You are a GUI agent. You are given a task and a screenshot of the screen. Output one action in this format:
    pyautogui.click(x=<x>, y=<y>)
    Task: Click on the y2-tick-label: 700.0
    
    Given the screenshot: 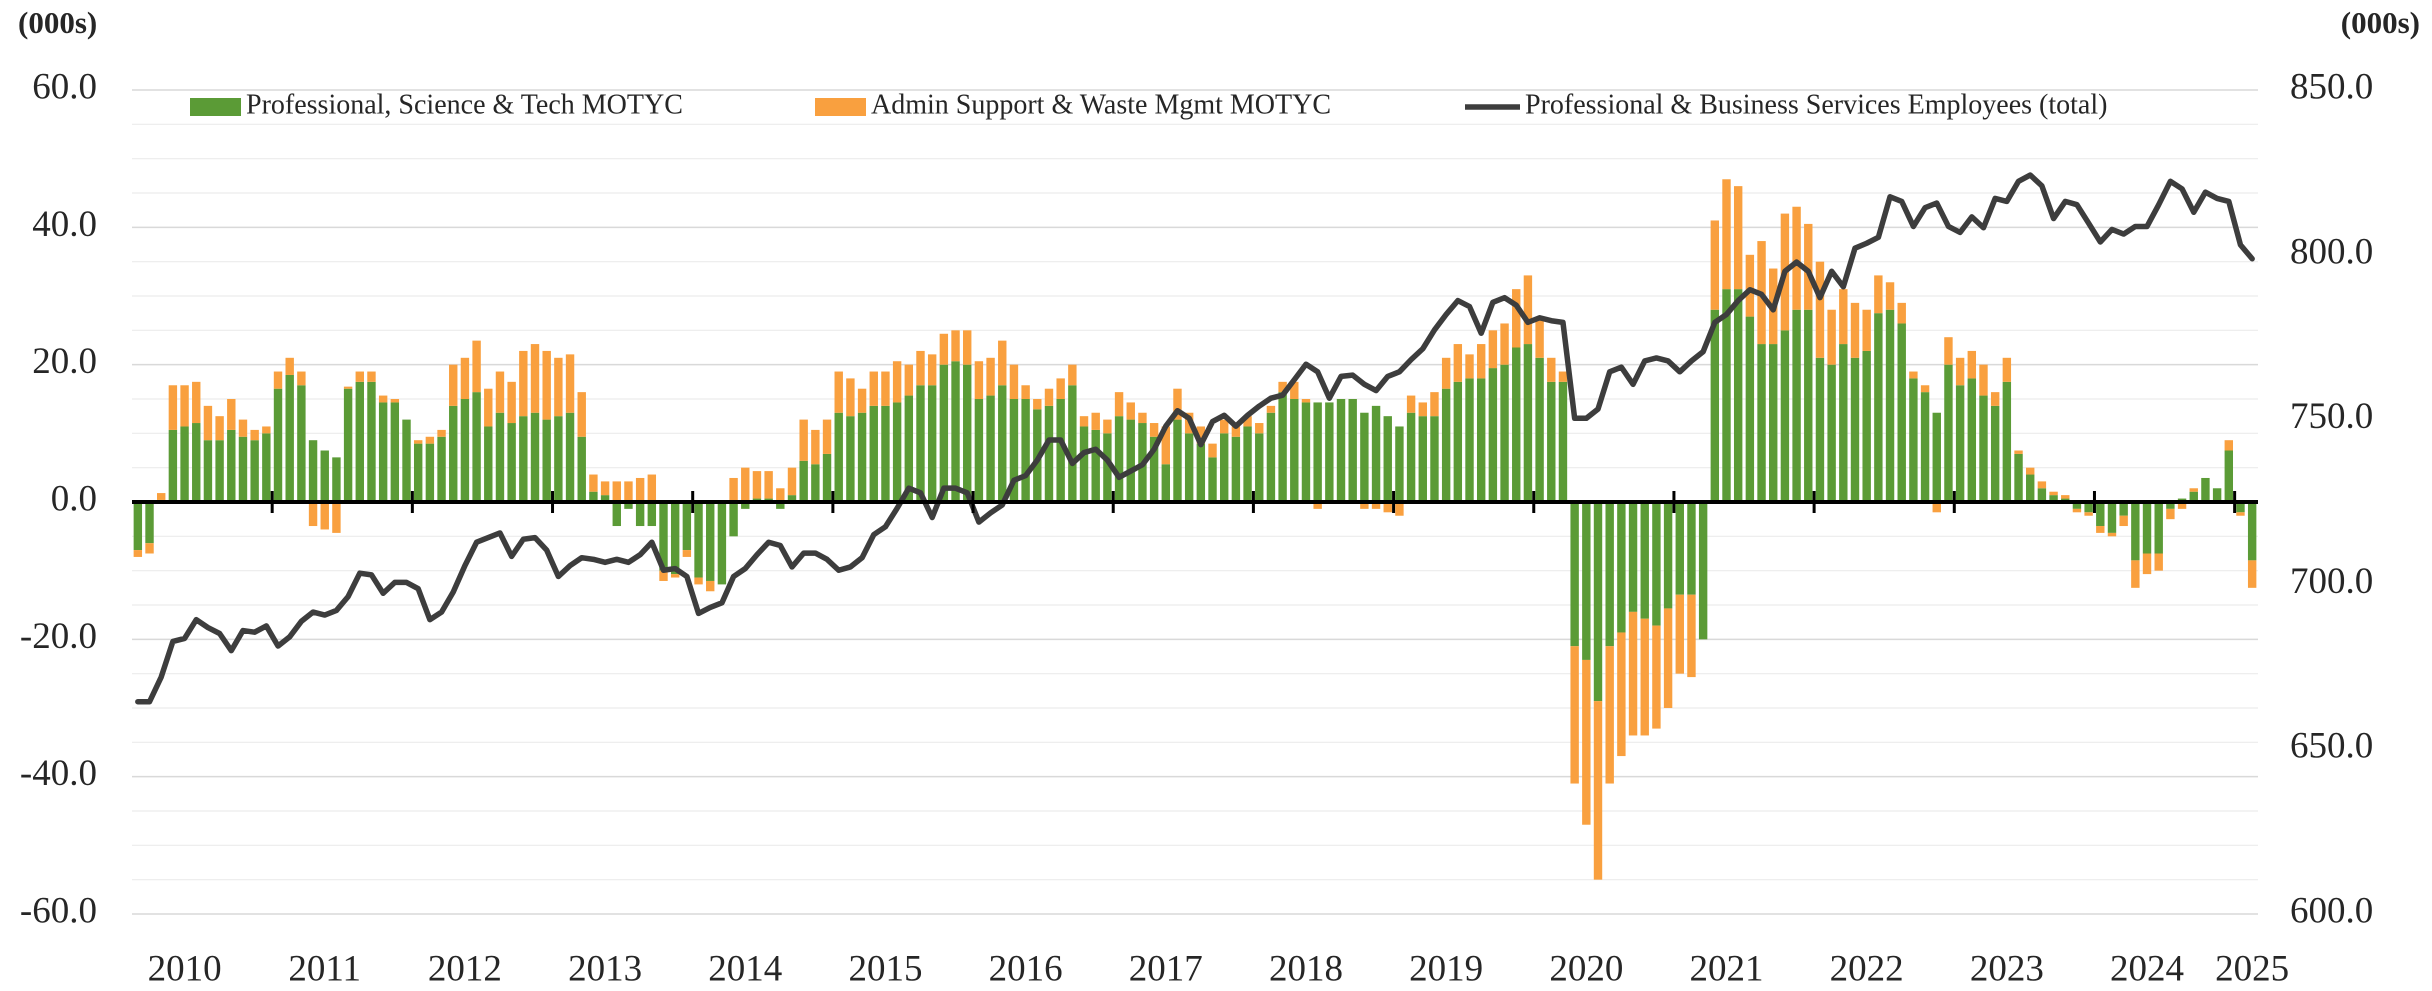 What is the action you would take?
    pyautogui.click(x=2331, y=581)
    